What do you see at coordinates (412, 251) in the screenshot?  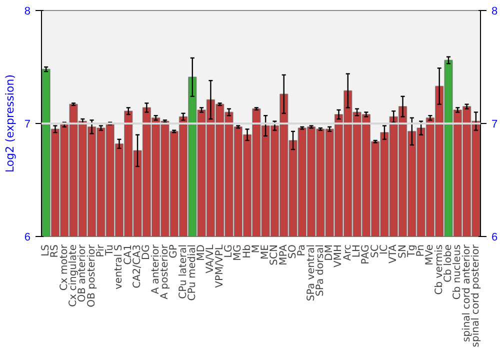 I see `x-tick-label: Tg` at bounding box center [412, 251].